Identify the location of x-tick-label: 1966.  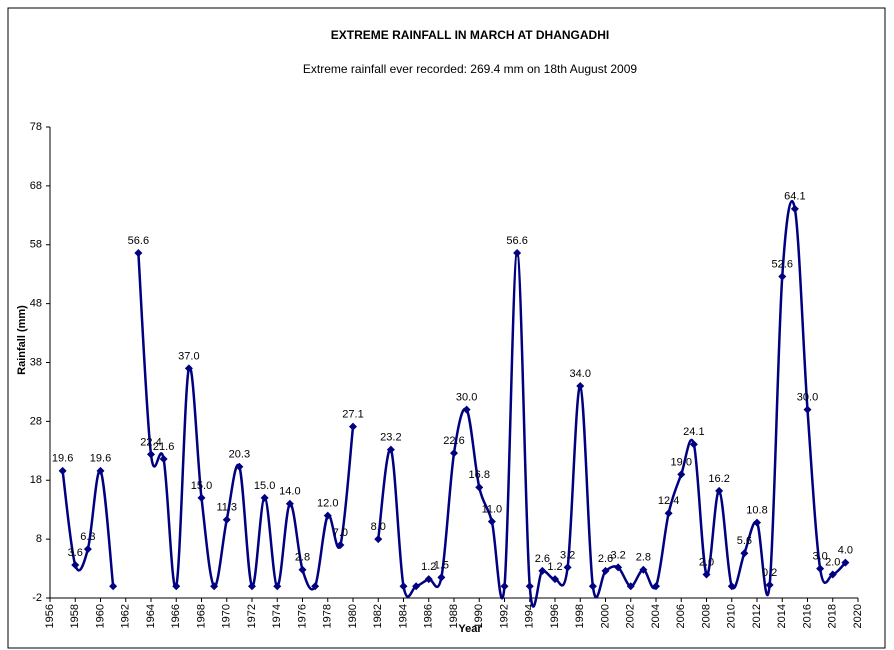
(176, 616).